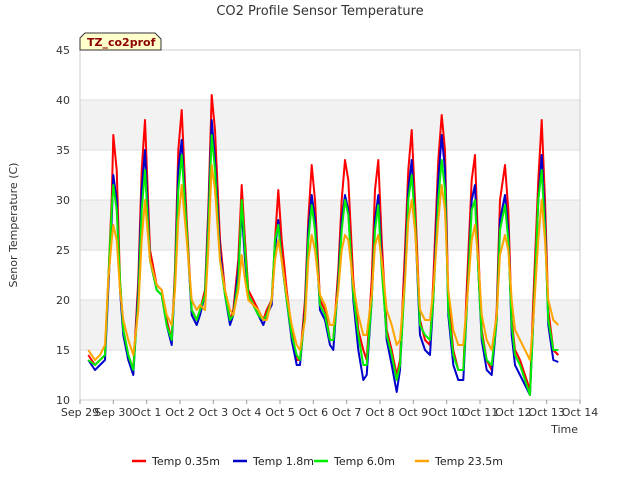 This screenshot has width=640, height=480. What do you see at coordinates (319, 11) in the screenshot?
I see `chart-title: CO2 Profile Sensor Temperature` at bounding box center [319, 11].